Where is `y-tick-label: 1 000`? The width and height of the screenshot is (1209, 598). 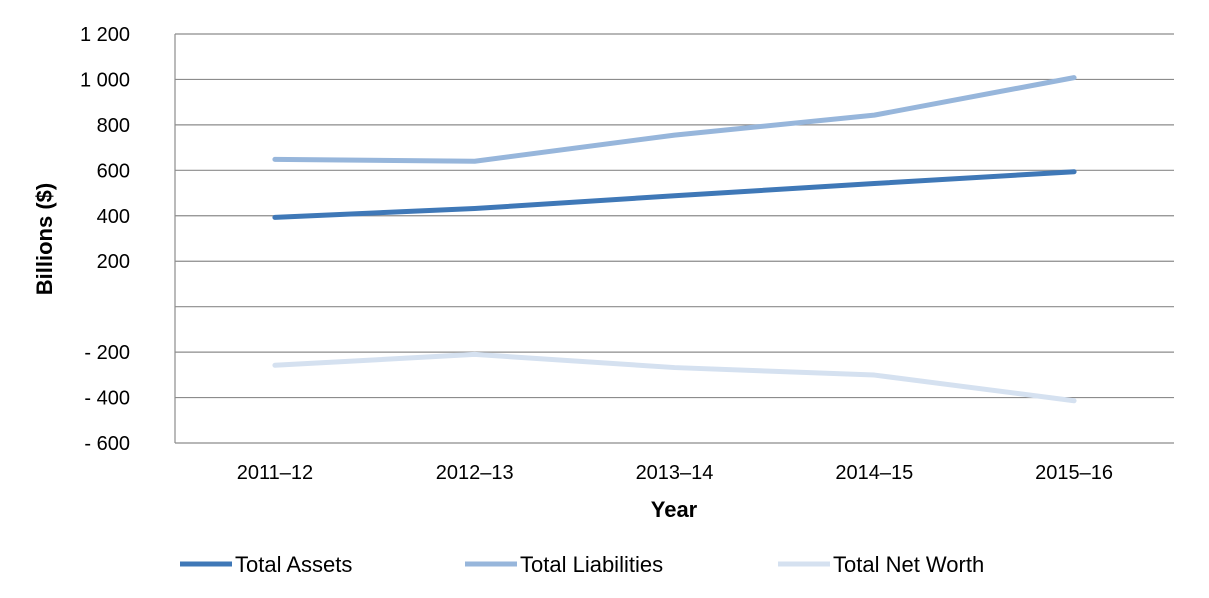
y-tick-label: 1 000 is located at coordinates (105, 80).